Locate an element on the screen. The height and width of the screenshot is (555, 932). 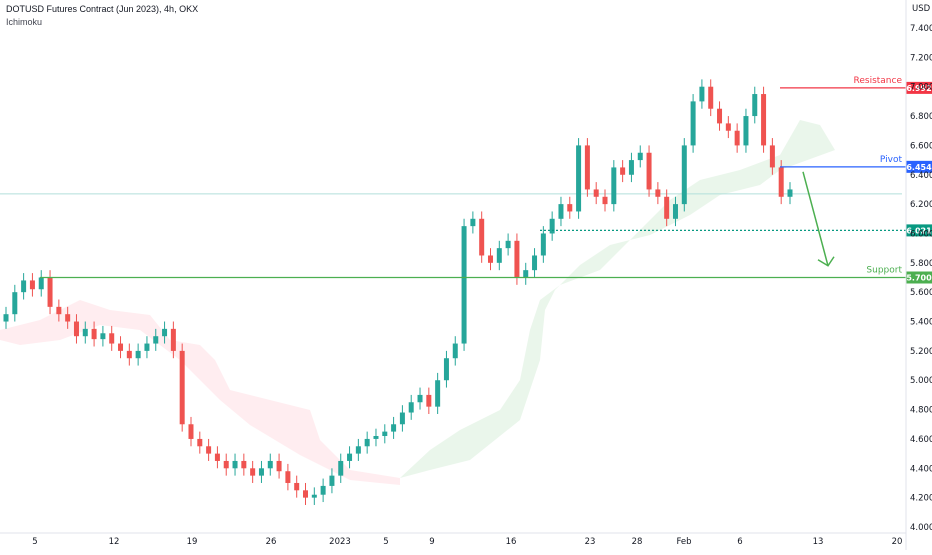
y-tick-label: 6.200 is located at coordinates (921, 205).